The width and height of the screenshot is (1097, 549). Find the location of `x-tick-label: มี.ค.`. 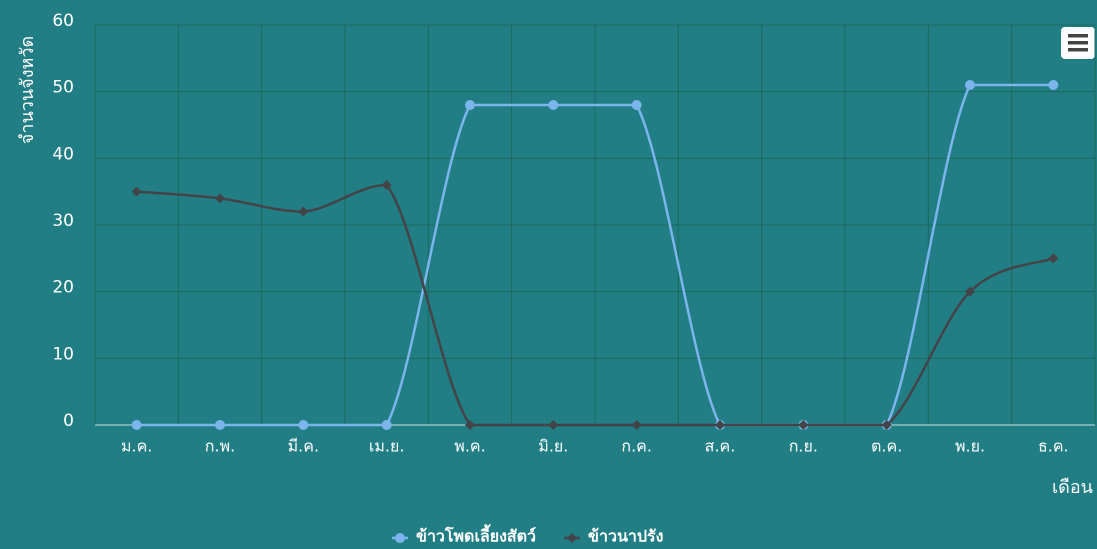

x-tick-label: มี.ค. is located at coordinates (303, 446).